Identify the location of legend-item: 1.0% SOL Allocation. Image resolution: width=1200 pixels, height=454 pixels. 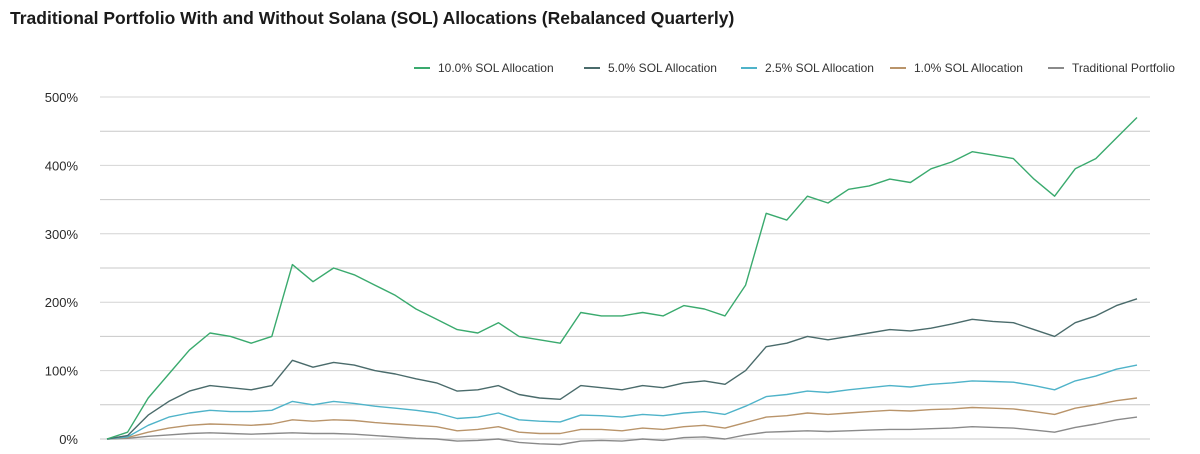
(956, 68).